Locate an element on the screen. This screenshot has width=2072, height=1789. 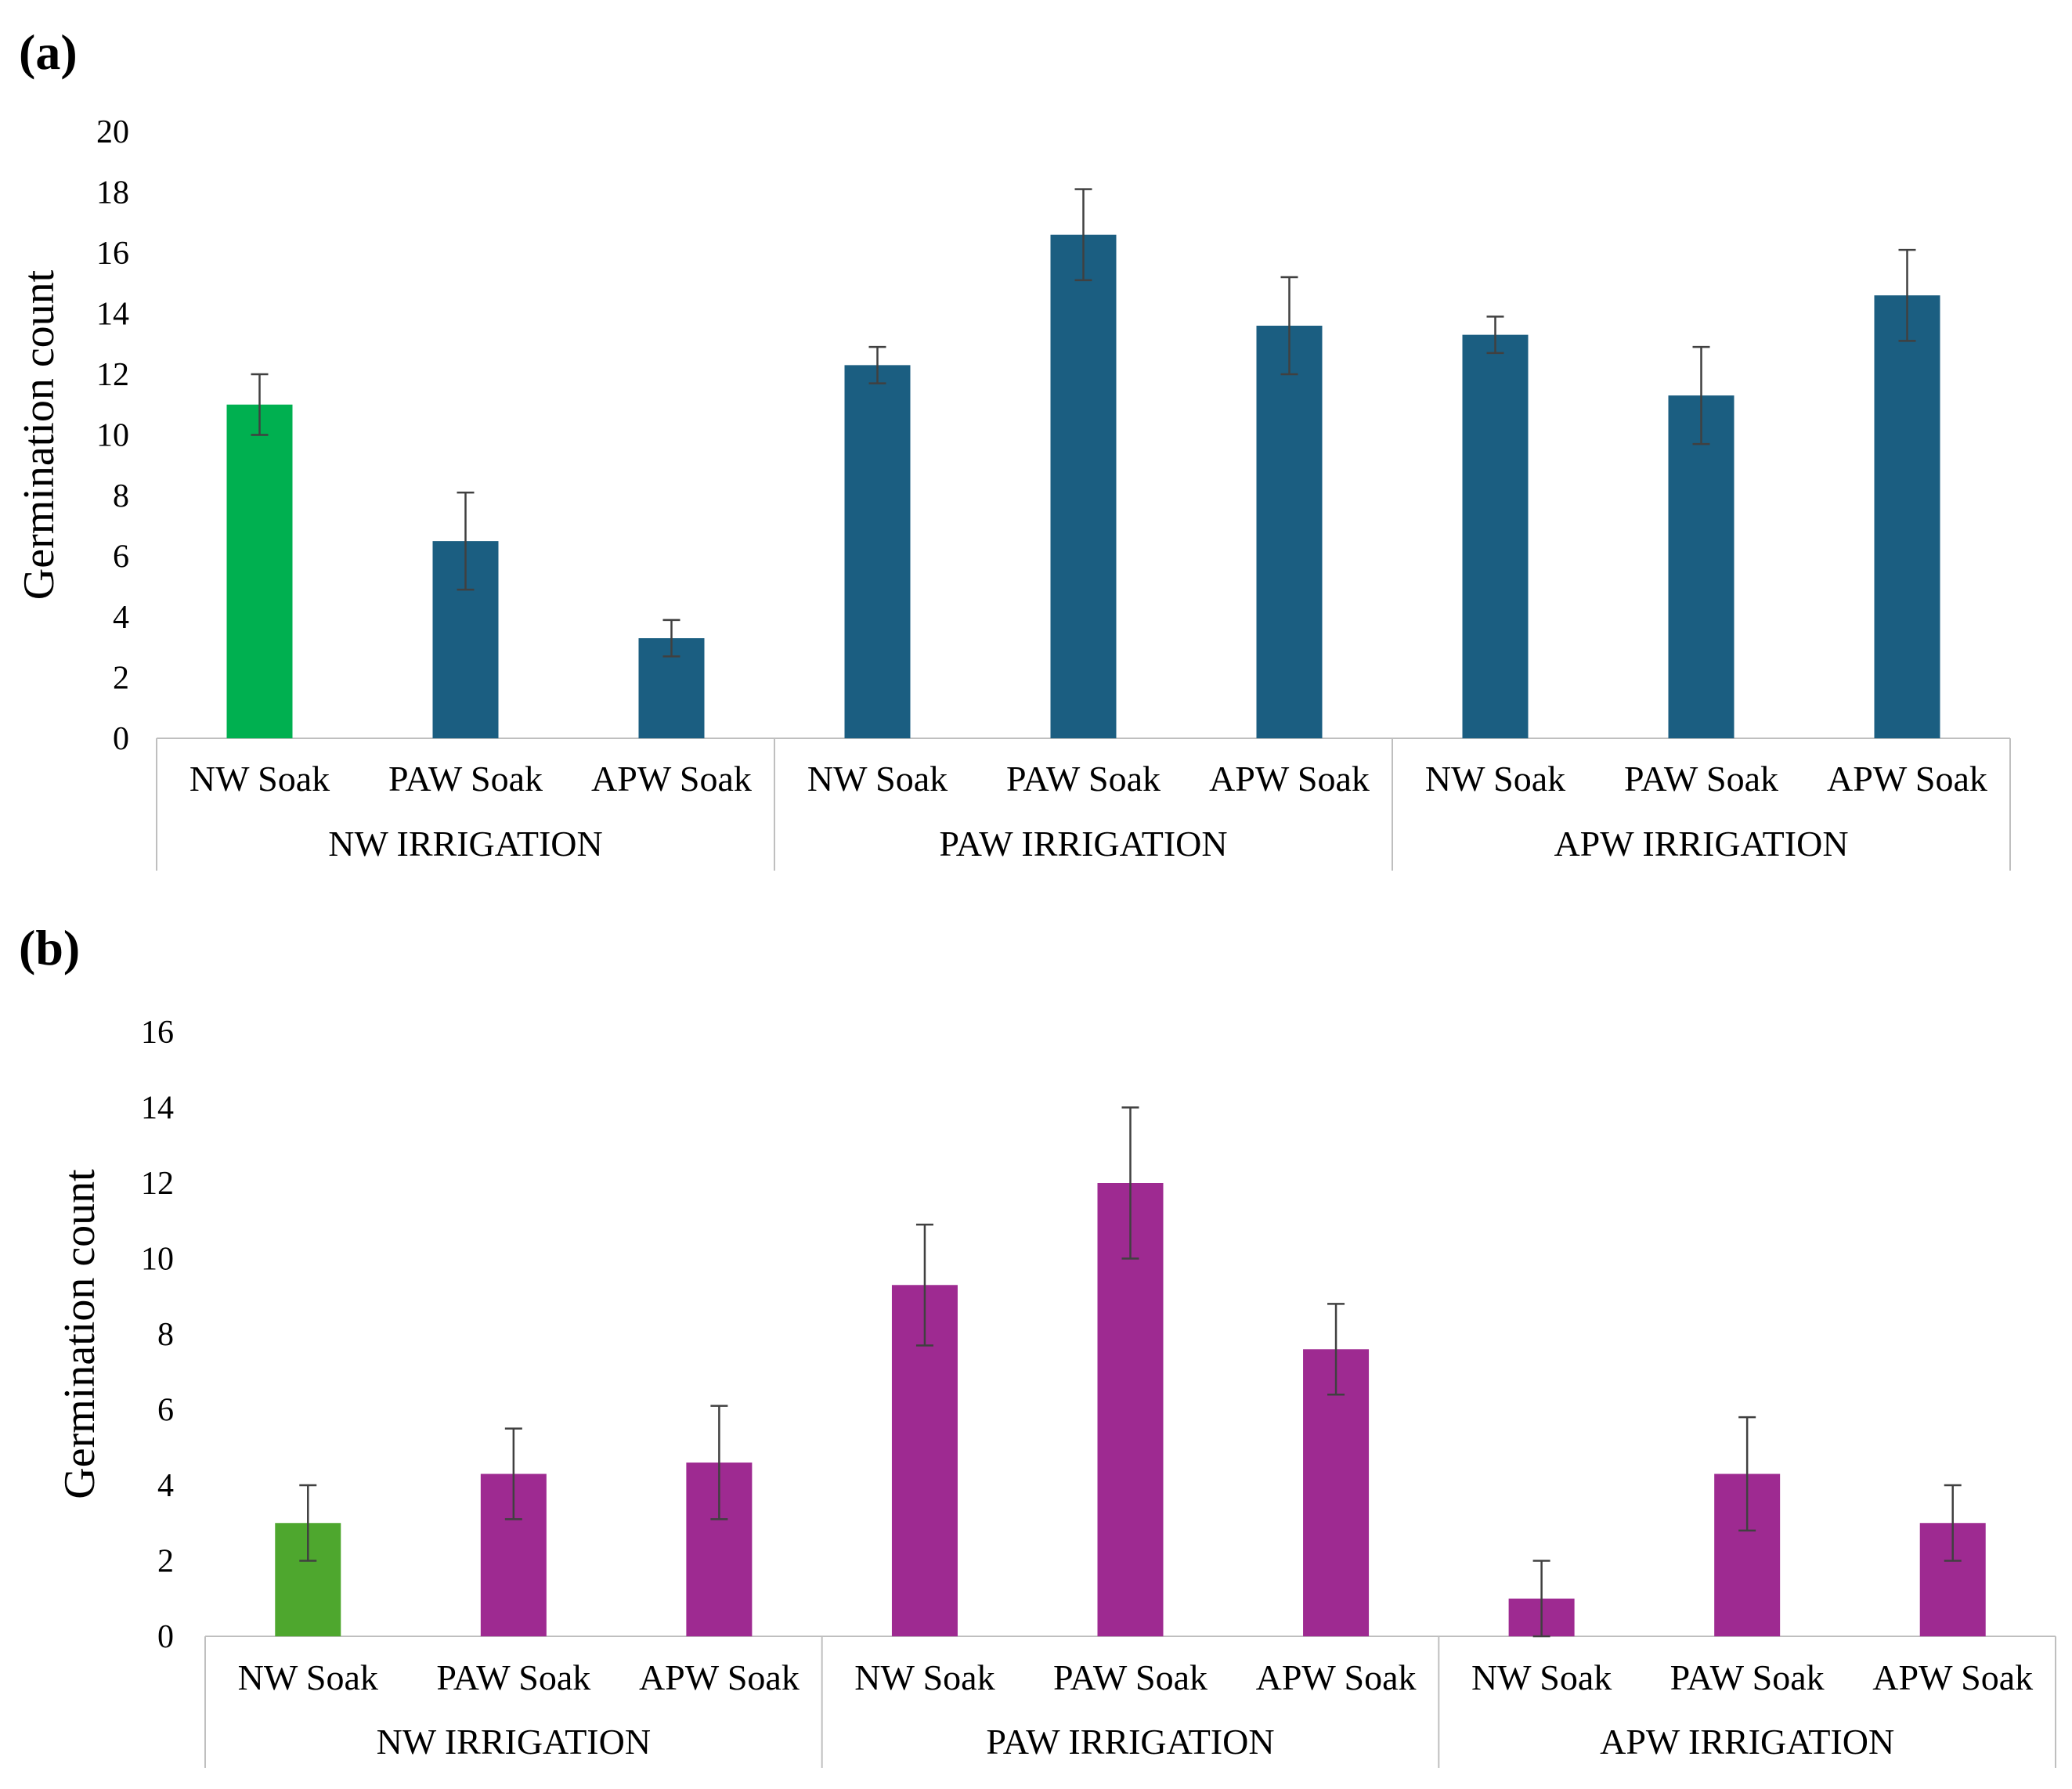
y-tick-label: 18 is located at coordinates (112, 193).